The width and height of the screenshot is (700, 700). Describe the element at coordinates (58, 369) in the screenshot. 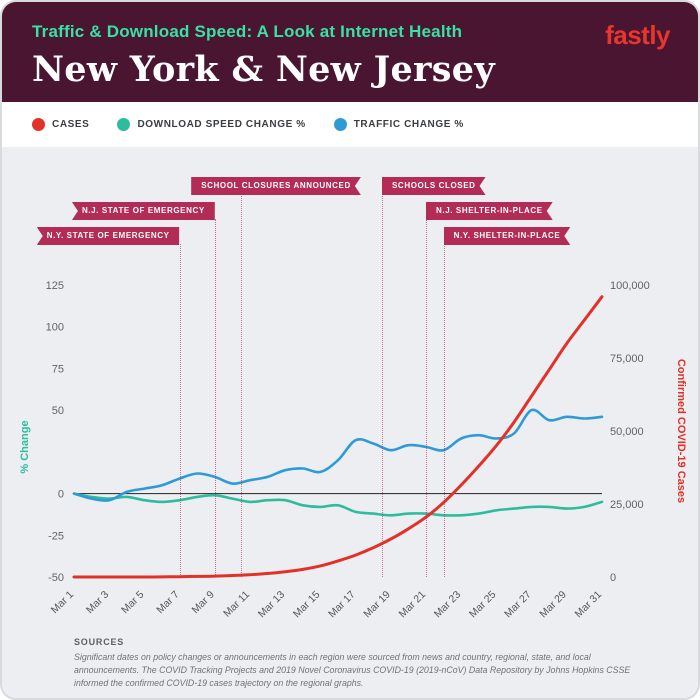

I see `svg-text: 75` at that location.